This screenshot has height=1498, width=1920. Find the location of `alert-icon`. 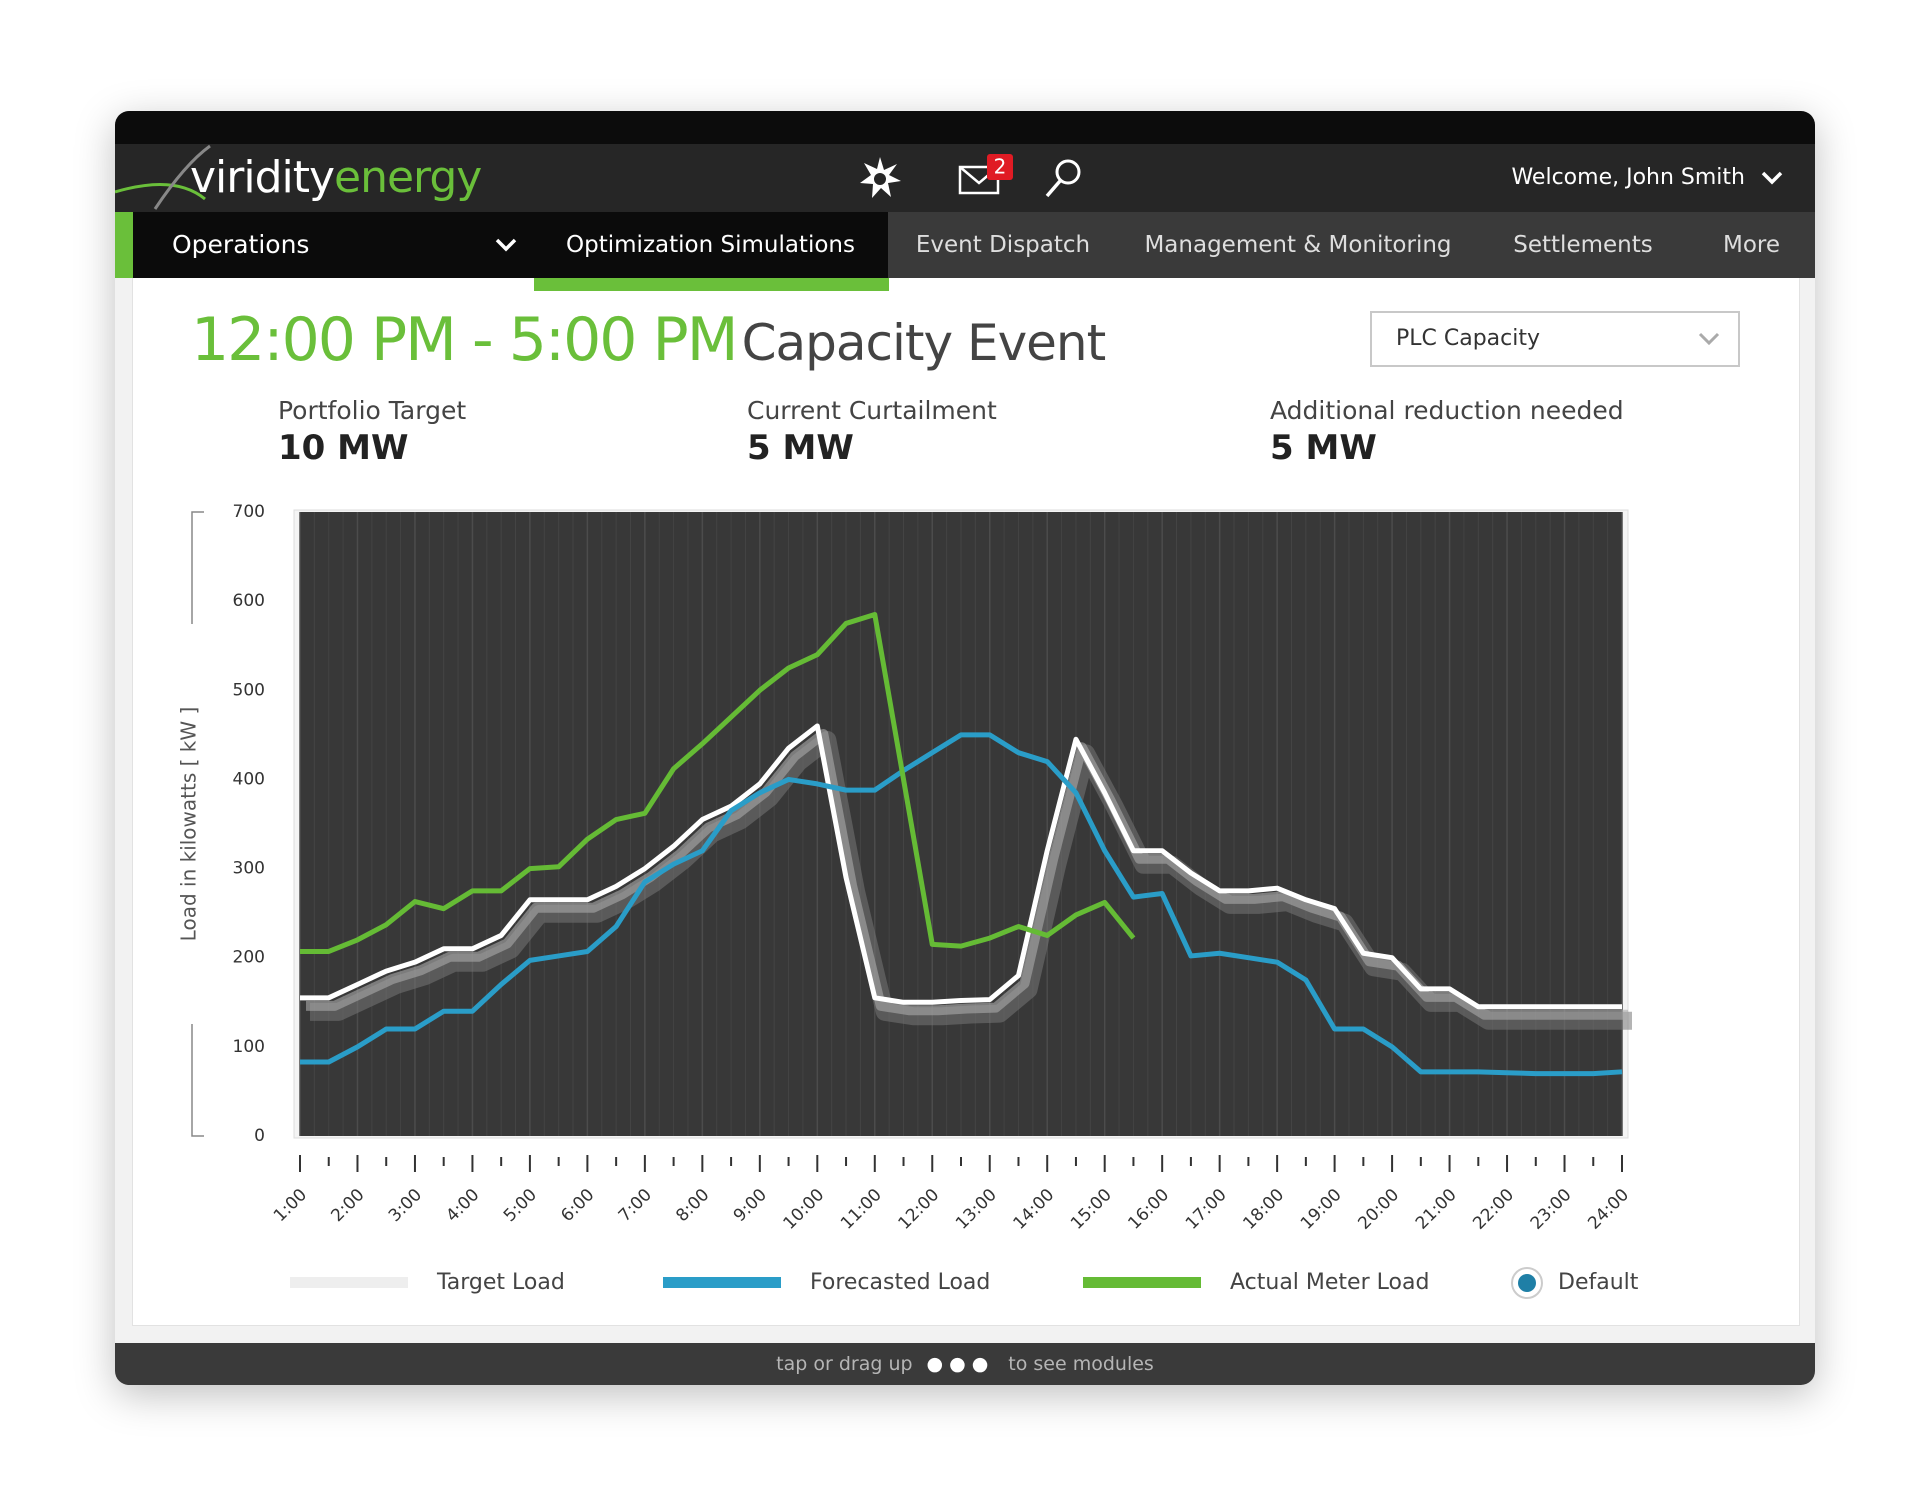

alert-icon is located at coordinates (880, 177).